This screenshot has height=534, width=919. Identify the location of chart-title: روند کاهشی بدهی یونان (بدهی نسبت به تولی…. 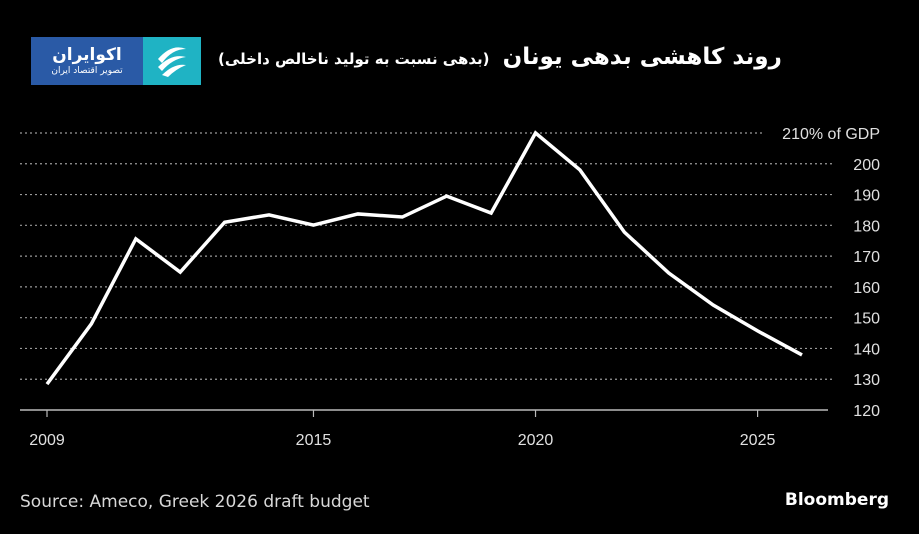
(500, 57).